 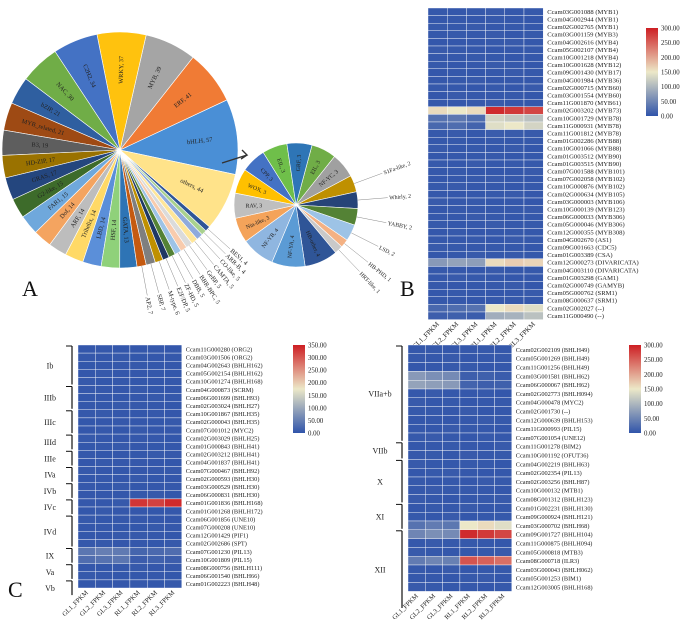 What do you see at coordinates (39, 146) in the screenshot?
I see `pie-main-slice-label: B3, 19` at bounding box center [39, 146].